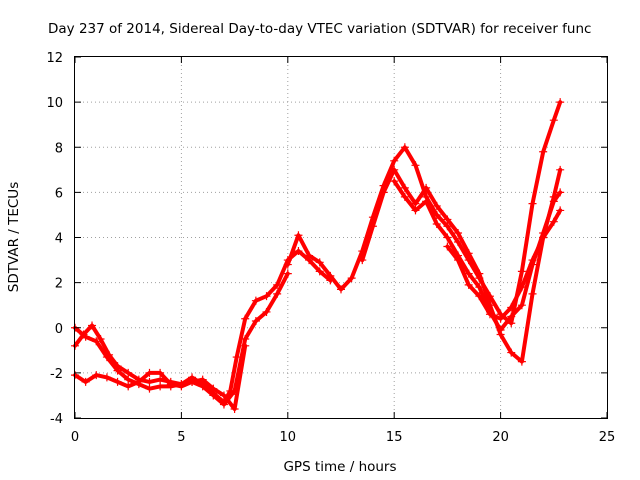 The height and width of the screenshot is (480, 640). I want to click on y-tick-label: 8, so click(59, 148).